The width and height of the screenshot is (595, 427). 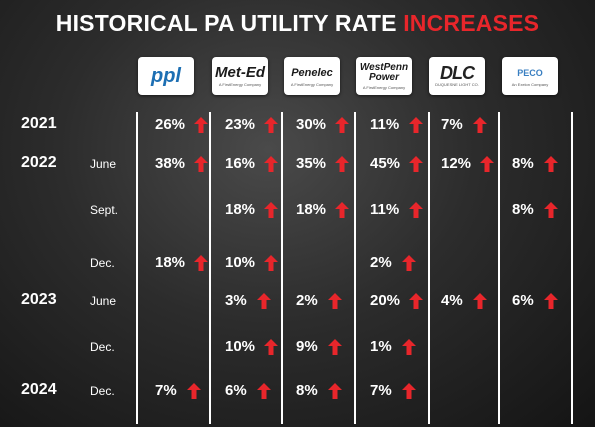 What do you see at coordinates (456, 163) in the screenshot?
I see `rate-value: 12%` at bounding box center [456, 163].